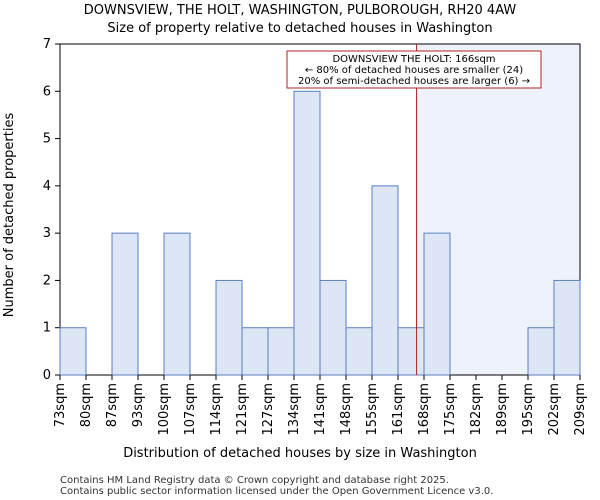 Image resolution: width=600 pixels, height=500 pixels. I want to click on x-tick-label: 93sqm, so click(138, 405).